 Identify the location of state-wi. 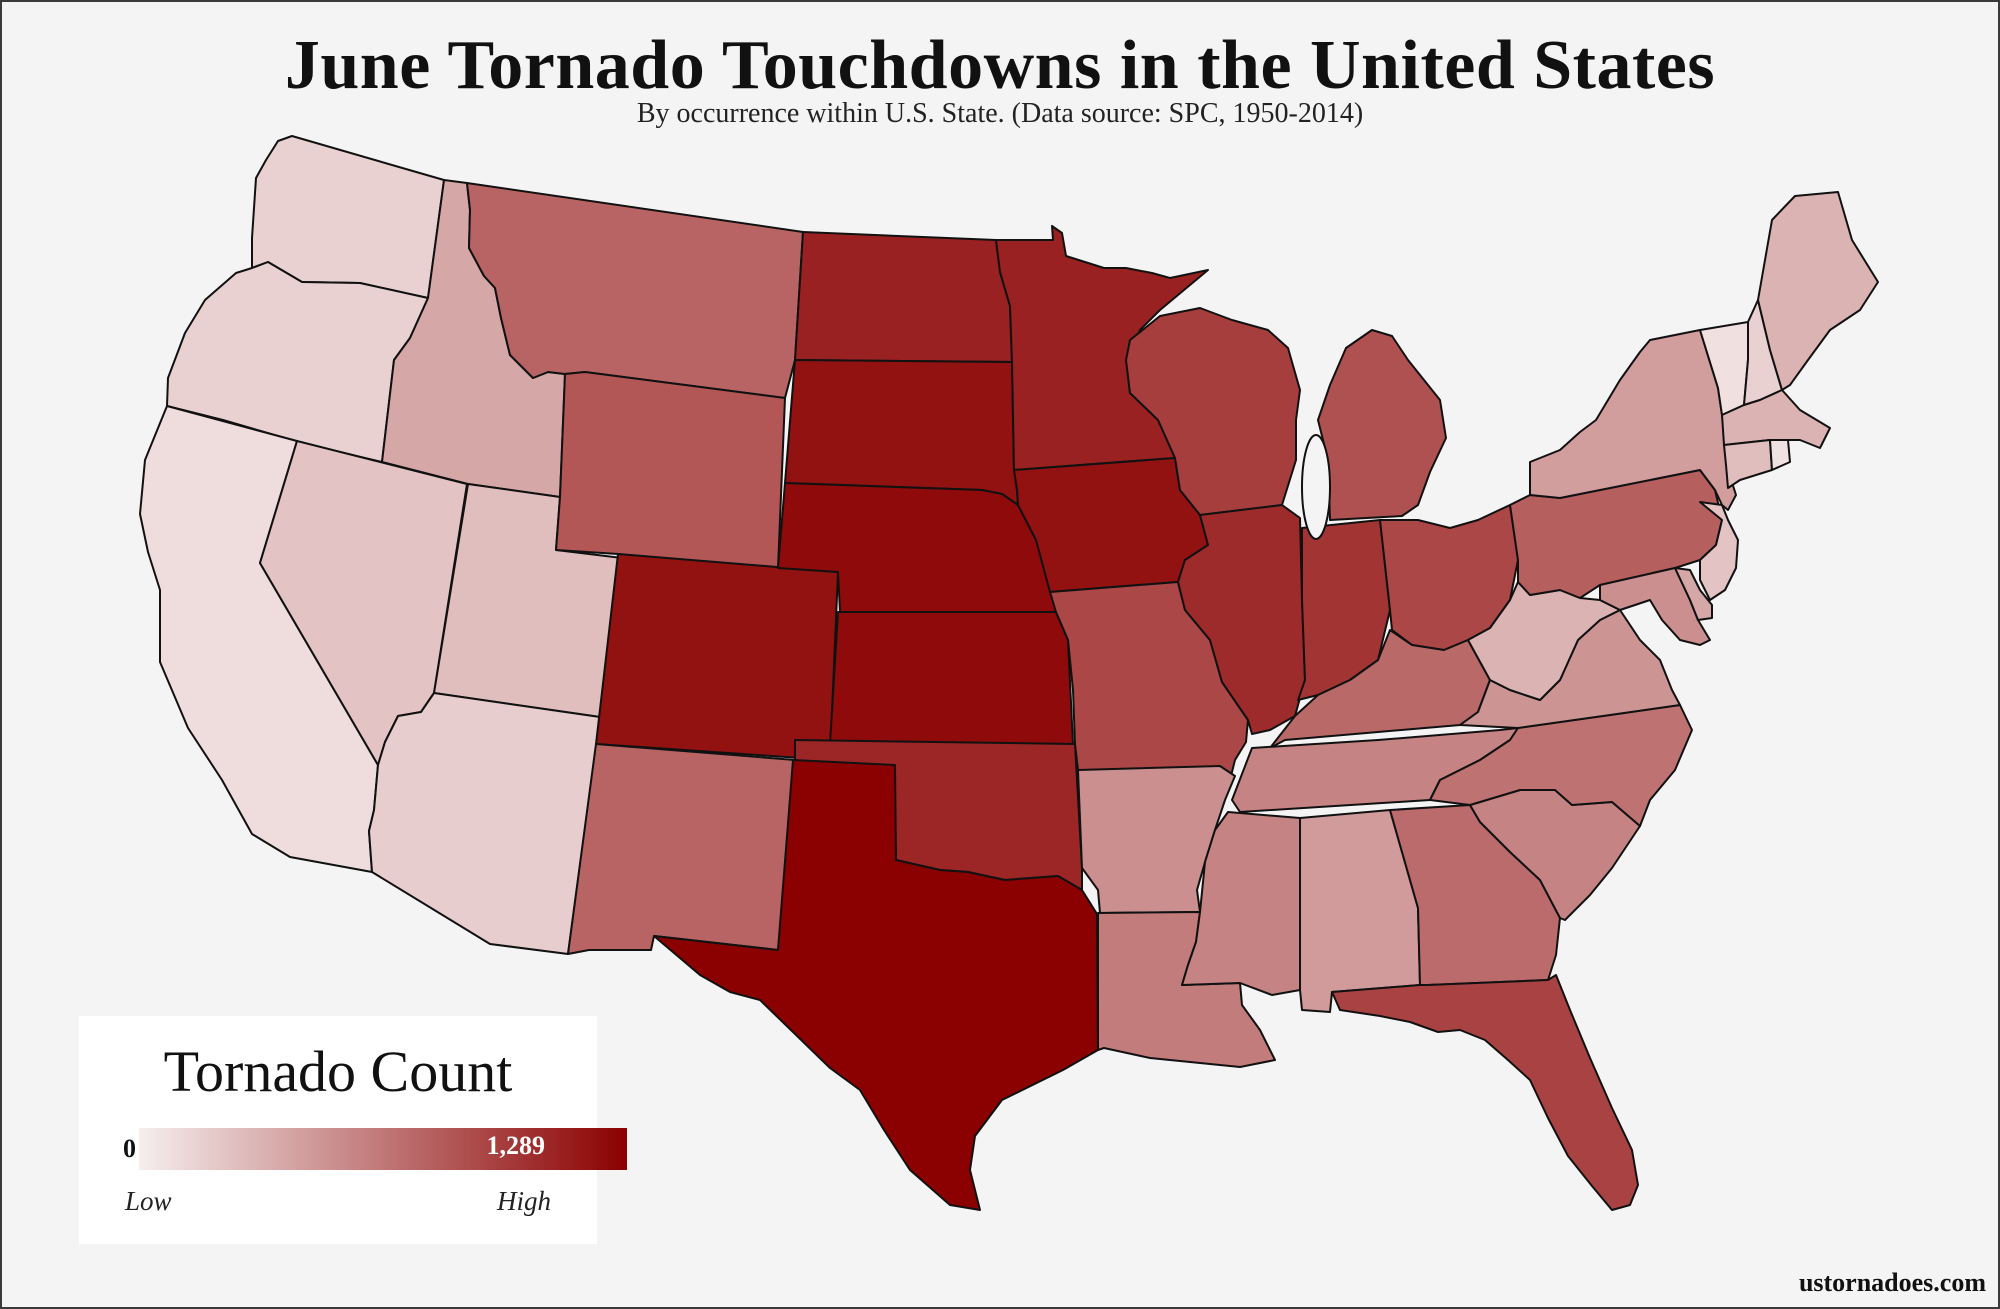
(1213, 411).